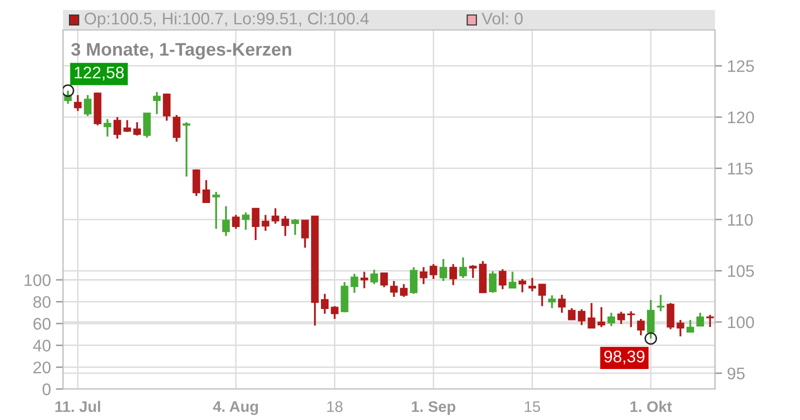 The image size is (800, 420). Describe the element at coordinates (740, 168) in the screenshot. I see `y-tick-label: 115` at that location.